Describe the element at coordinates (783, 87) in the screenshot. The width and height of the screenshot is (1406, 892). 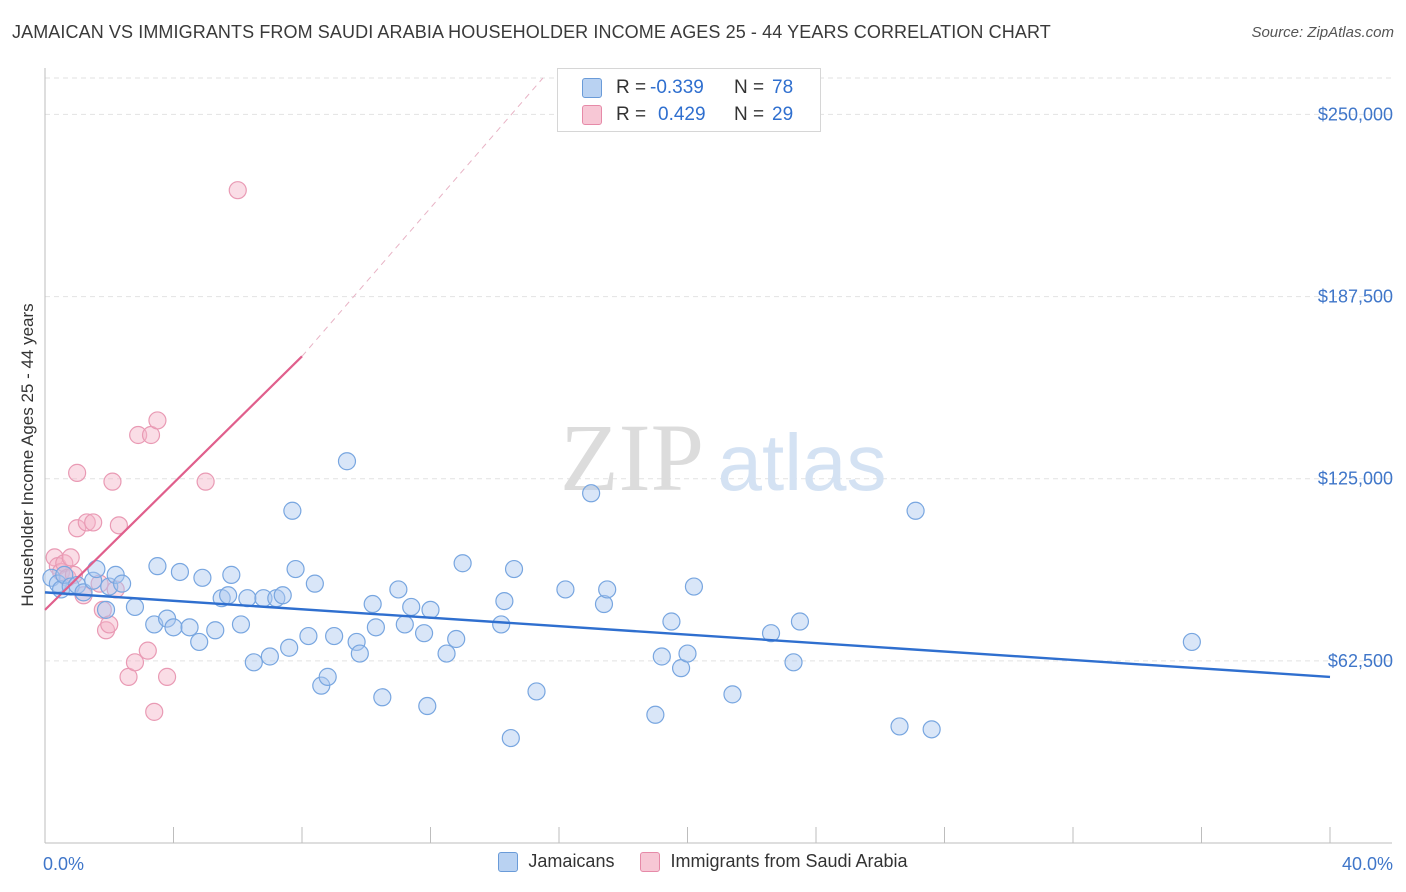
I see `n-value-blue: 78` at that location.